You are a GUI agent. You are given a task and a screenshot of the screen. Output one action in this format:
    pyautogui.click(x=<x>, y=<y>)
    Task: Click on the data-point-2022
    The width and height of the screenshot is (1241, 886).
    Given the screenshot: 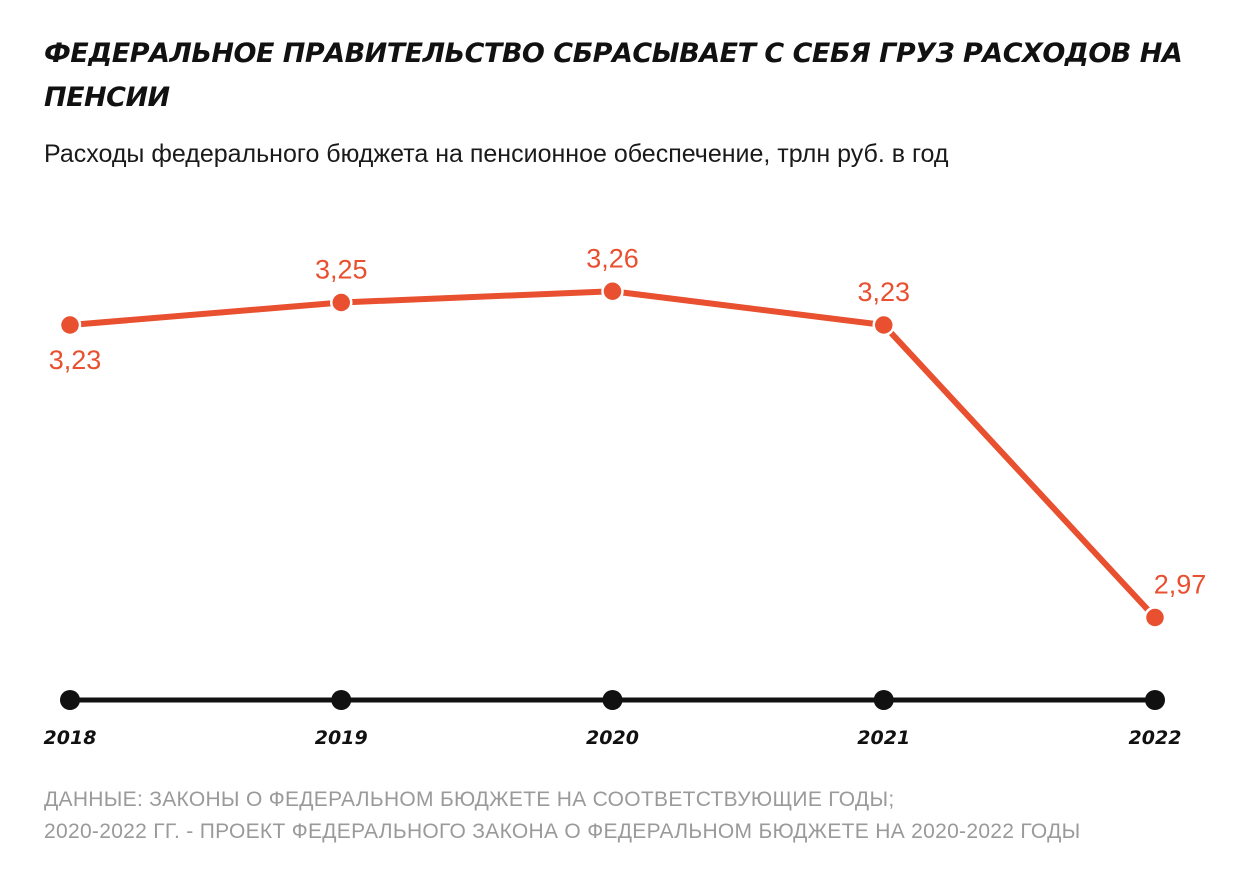 What is the action you would take?
    pyautogui.click(x=1155, y=617)
    